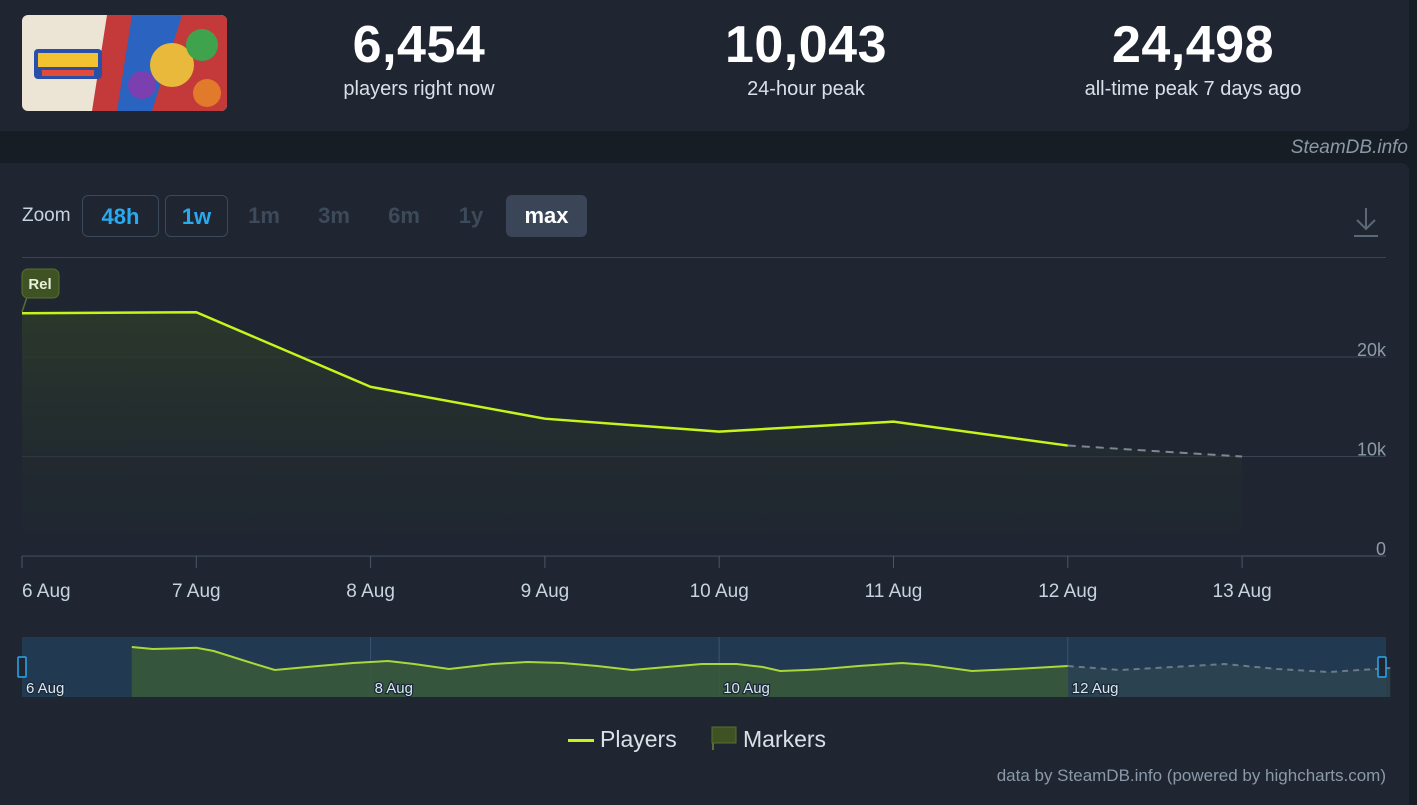  What do you see at coordinates (471, 215) in the screenshot?
I see `zoom-1y-button: 1y` at bounding box center [471, 215].